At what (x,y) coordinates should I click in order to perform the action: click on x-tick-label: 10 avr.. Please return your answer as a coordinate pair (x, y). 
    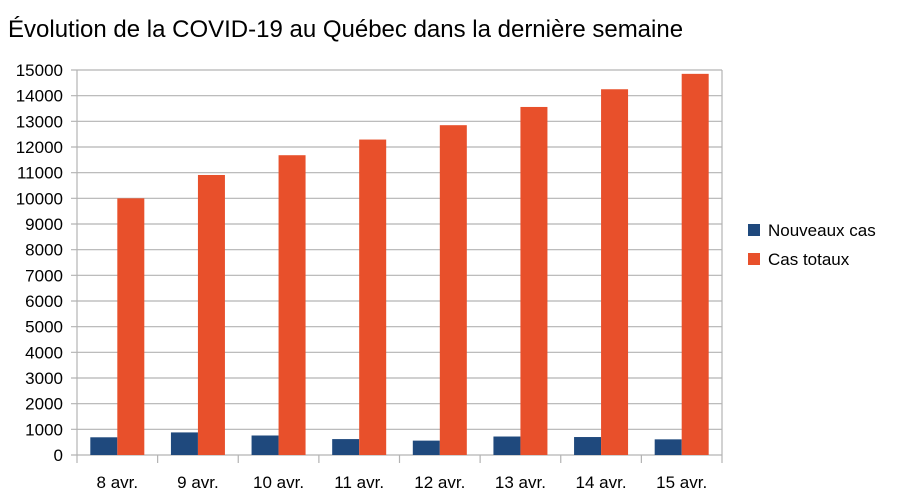
    Looking at the image, I should click on (278, 482).